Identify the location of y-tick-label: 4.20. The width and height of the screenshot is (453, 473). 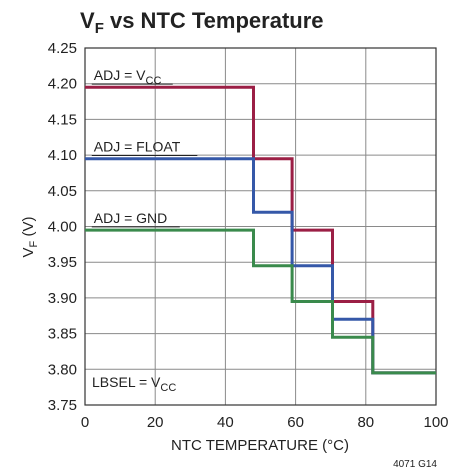
(62, 84).